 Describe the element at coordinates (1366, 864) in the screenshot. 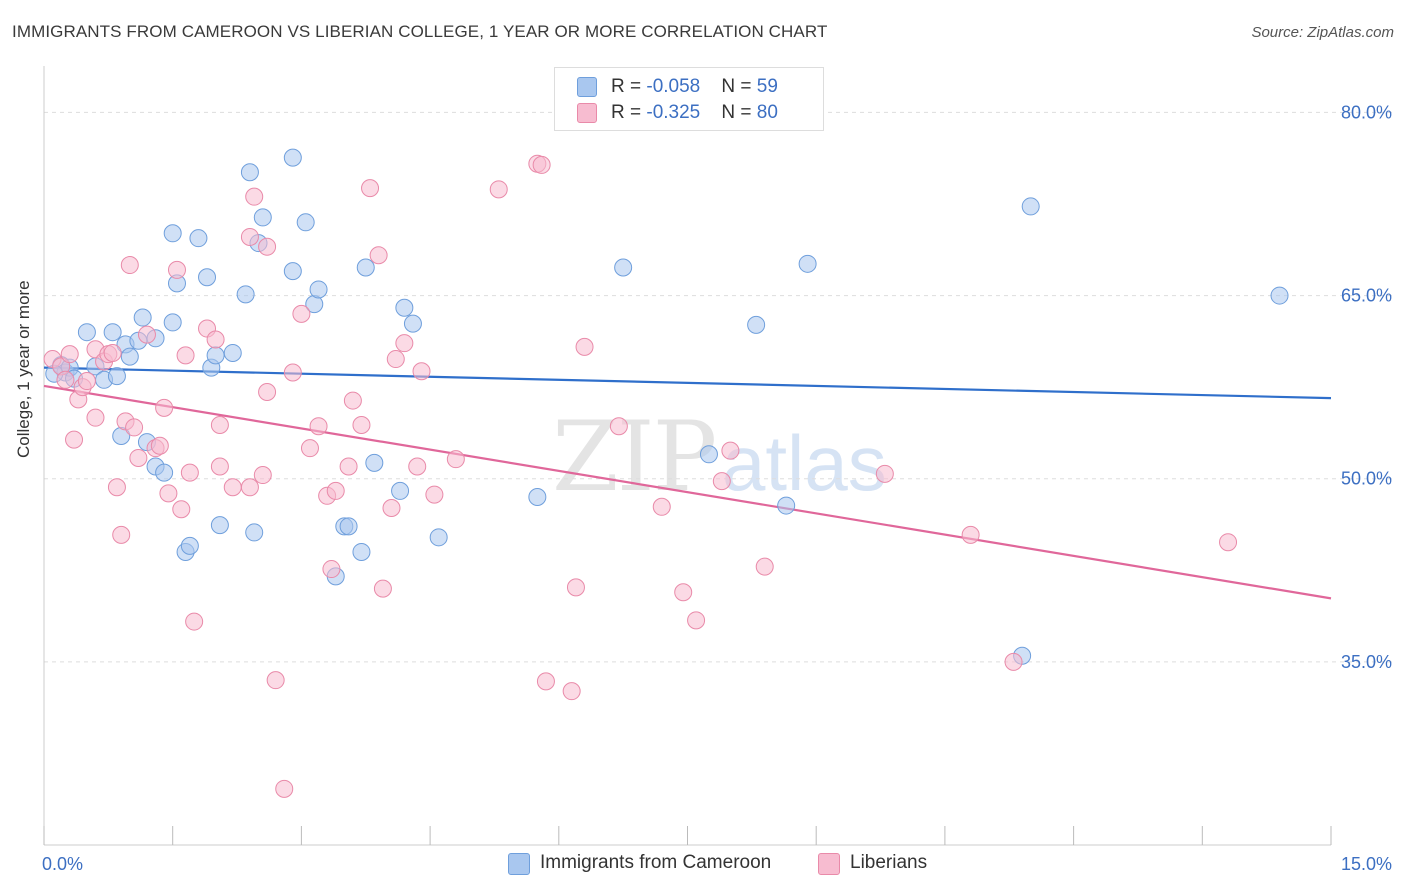

I see `x-tick-label: 15.0%` at that location.